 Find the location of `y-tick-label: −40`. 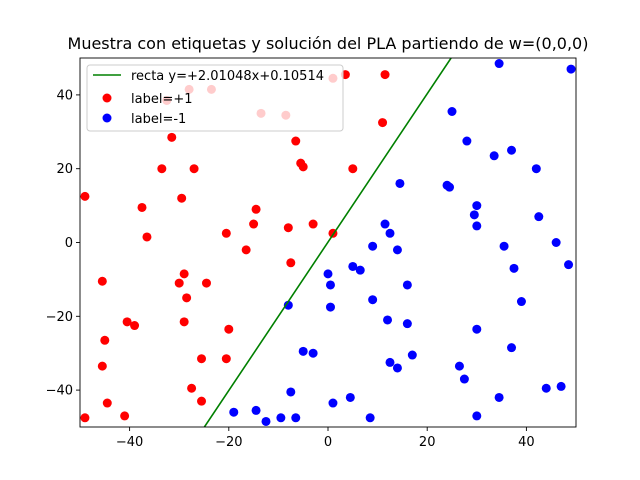

y-tick-label: −40 is located at coordinates (59, 391).